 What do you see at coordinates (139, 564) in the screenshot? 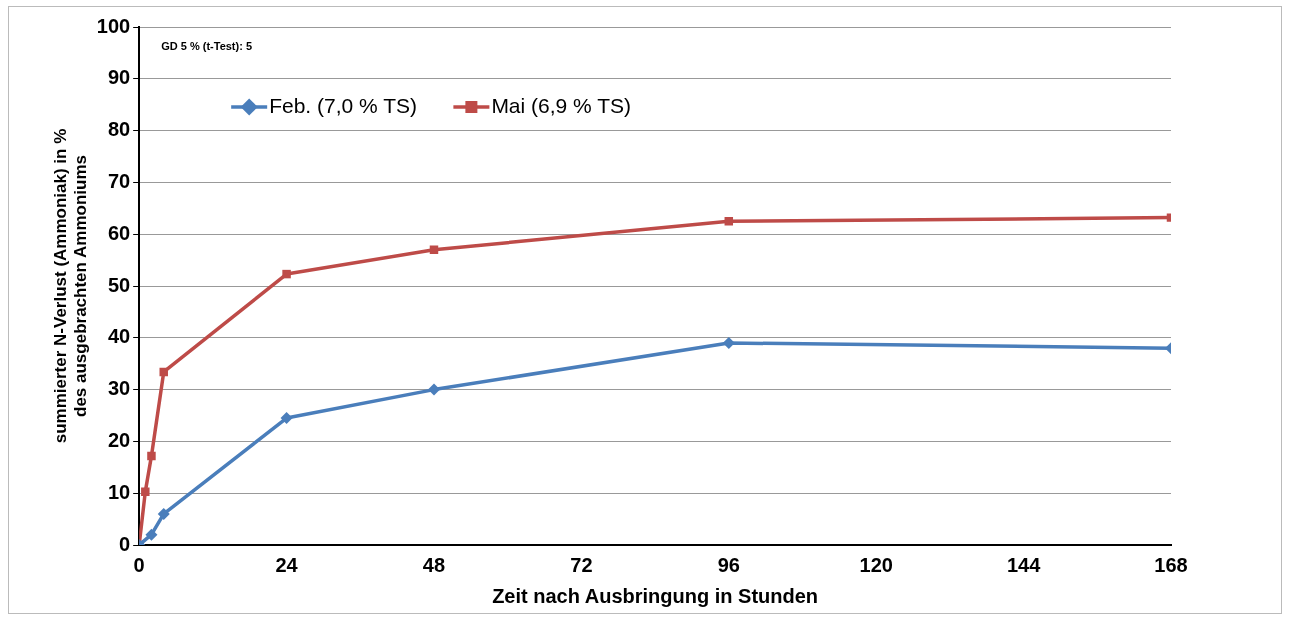
I see `x-tick-label: 0` at bounding box center [139, 564].